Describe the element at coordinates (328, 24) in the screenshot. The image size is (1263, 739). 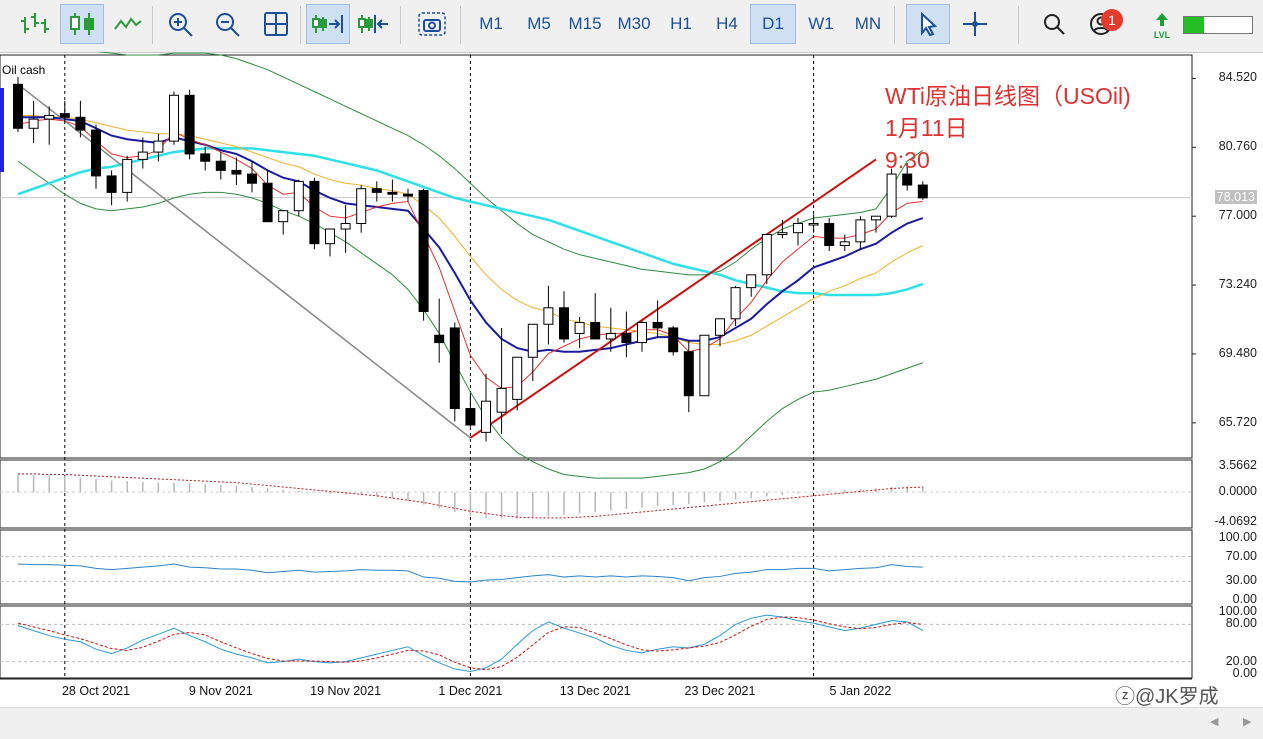
I see `autoscroll-button` at that location.